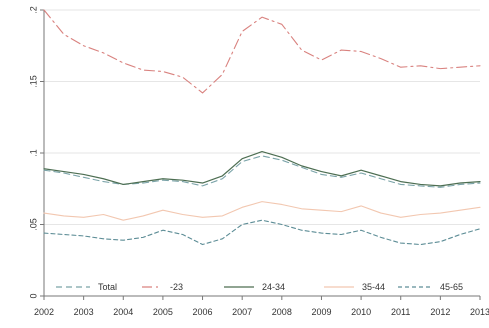 The image size is (489, 328). Describe the element at coordinates (84, 312) in the screenshot. I see `x-tick-label: 2003` at that location.